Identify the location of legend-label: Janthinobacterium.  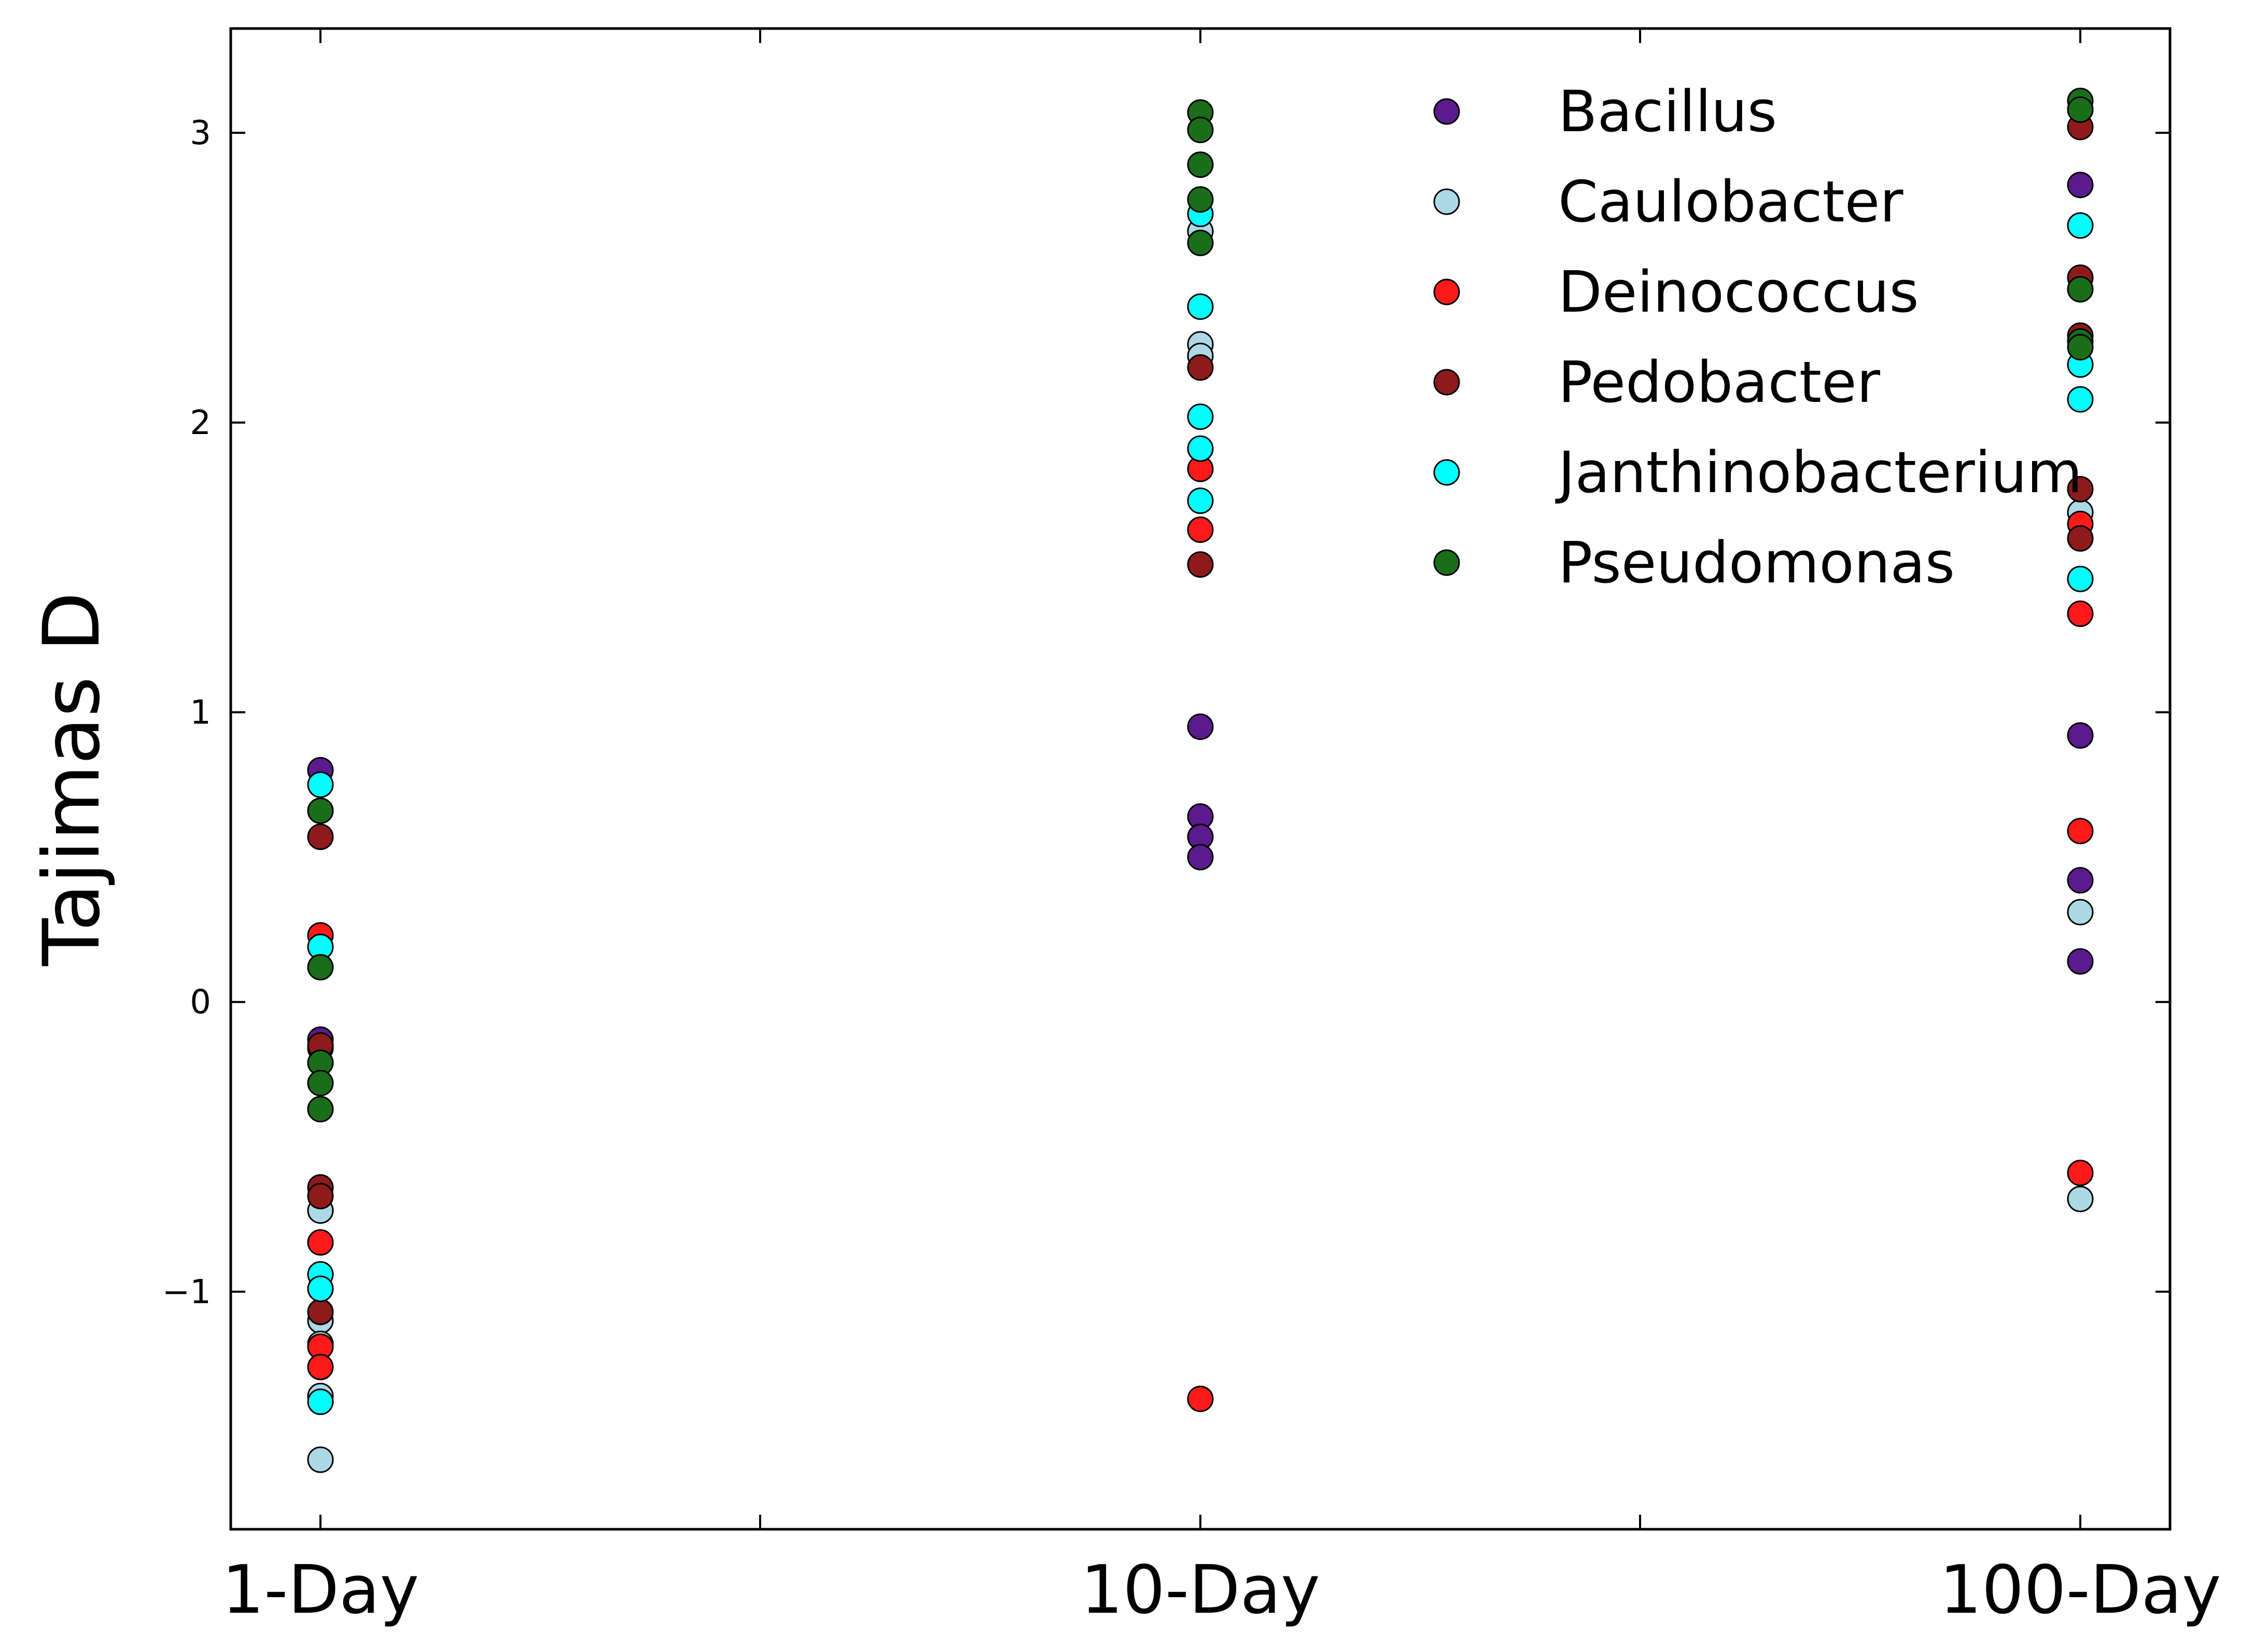
(1818, 472).